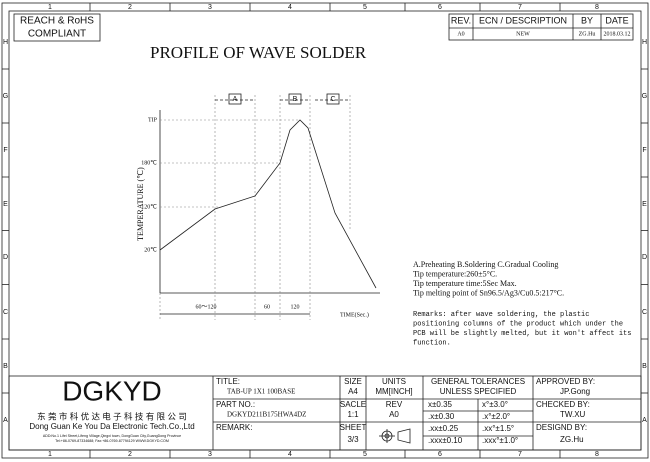 This screenshot has height=462, width=650. I want to click on phase-label: B, so click(295, 99).